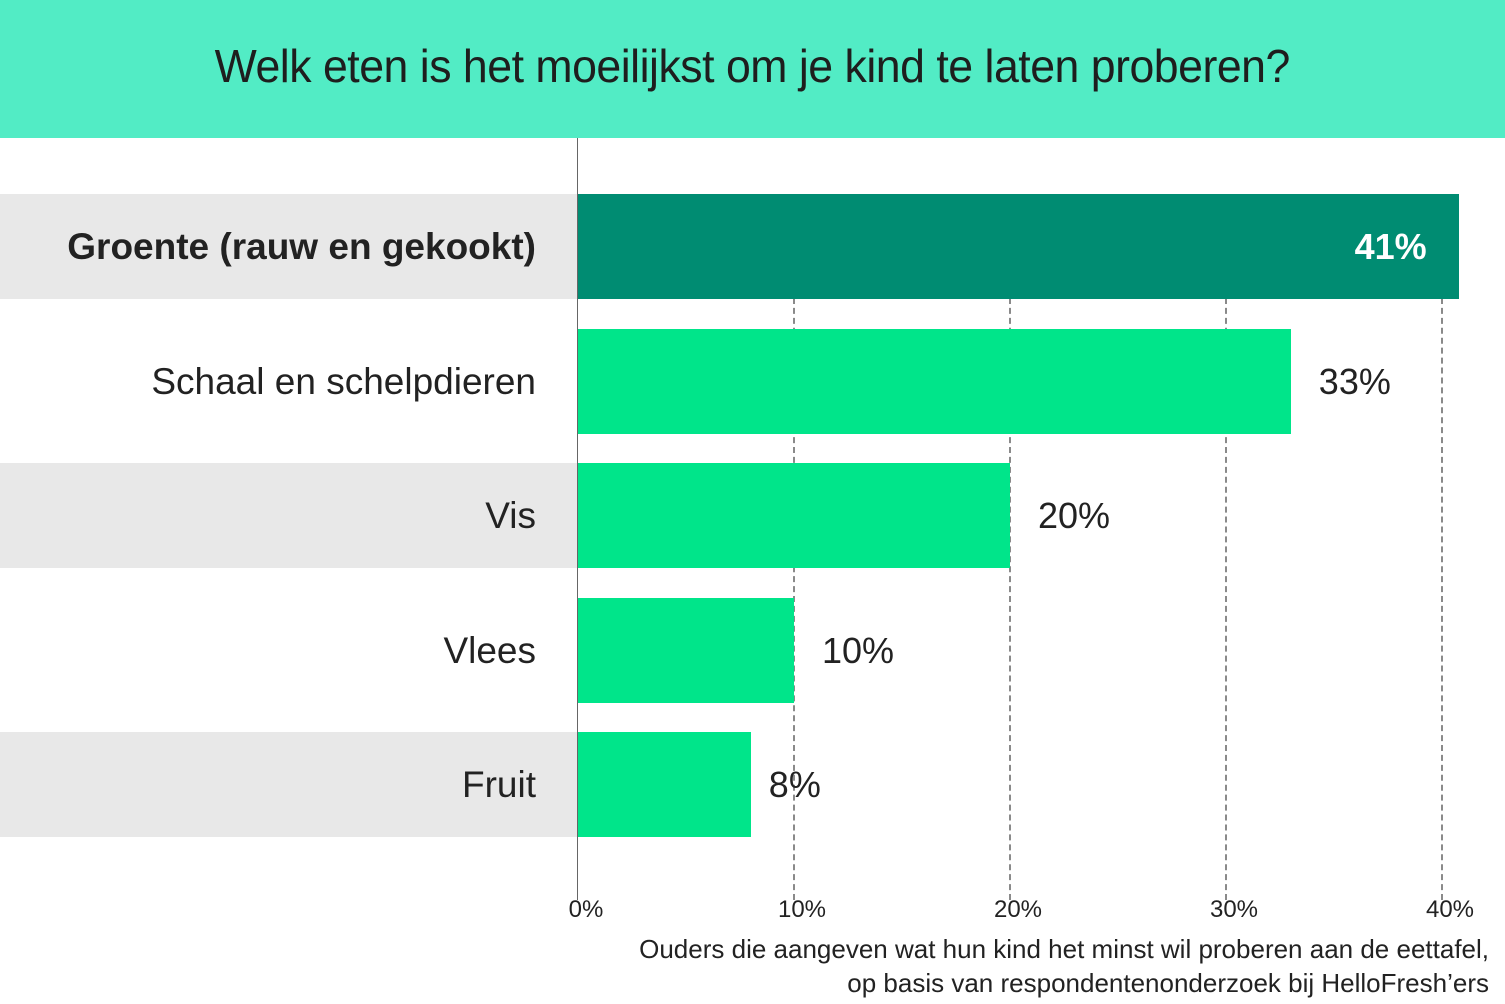  Describe the element at coordinates (1018, 909) in the screenshot. I see `x-tick-label: 20%` at that location.